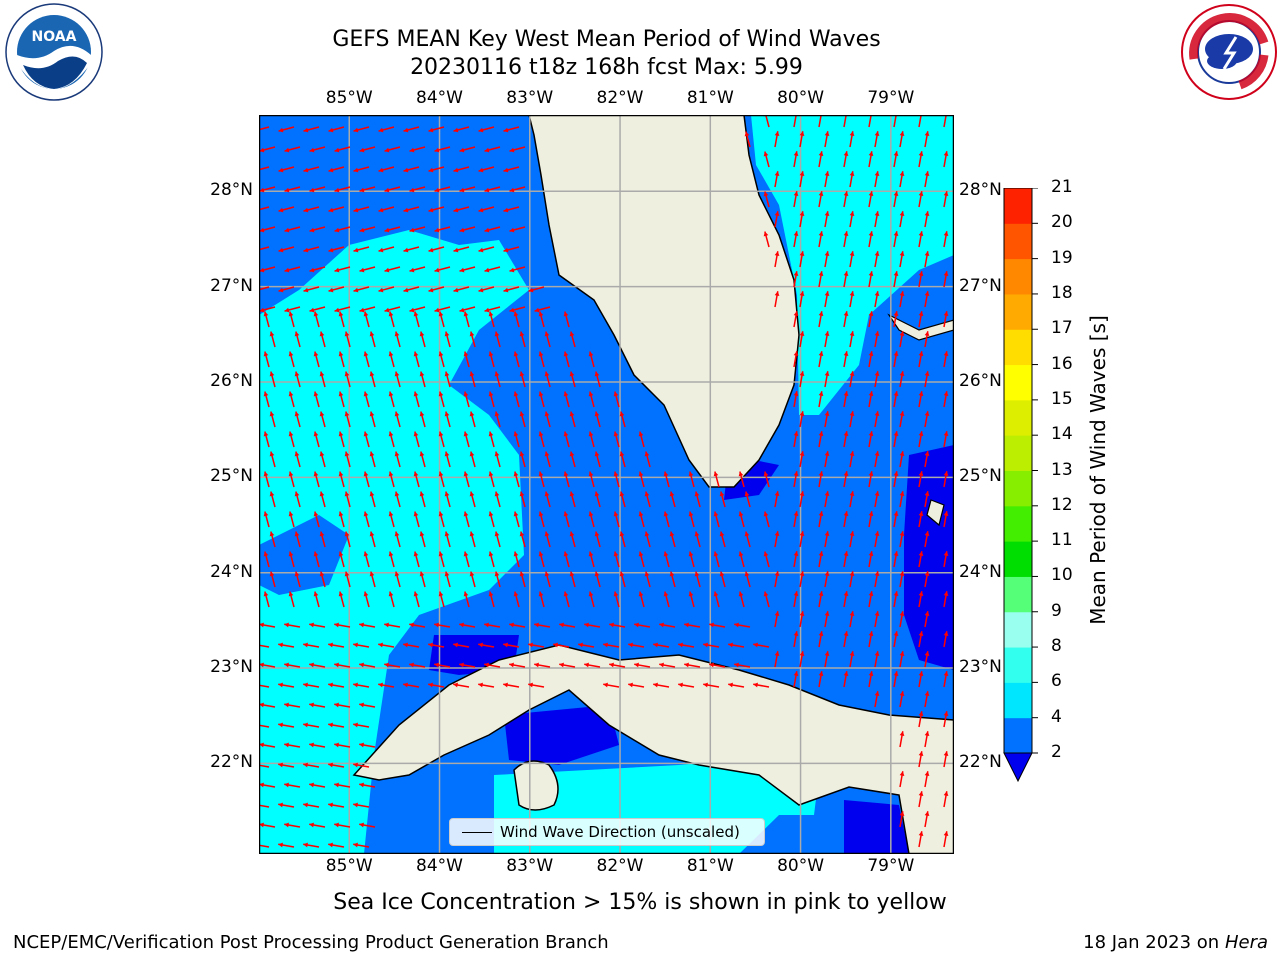 The image size is (1280, 960). Describe the element at coordinates (54, 52) in the screenshot. I see `noaa-logo-icon: NOAA` at that location.